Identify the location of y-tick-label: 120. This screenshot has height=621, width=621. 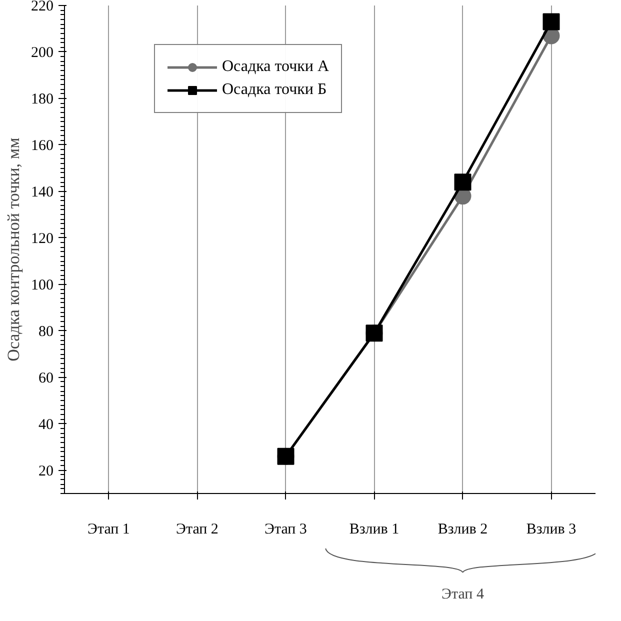
(42, 238).